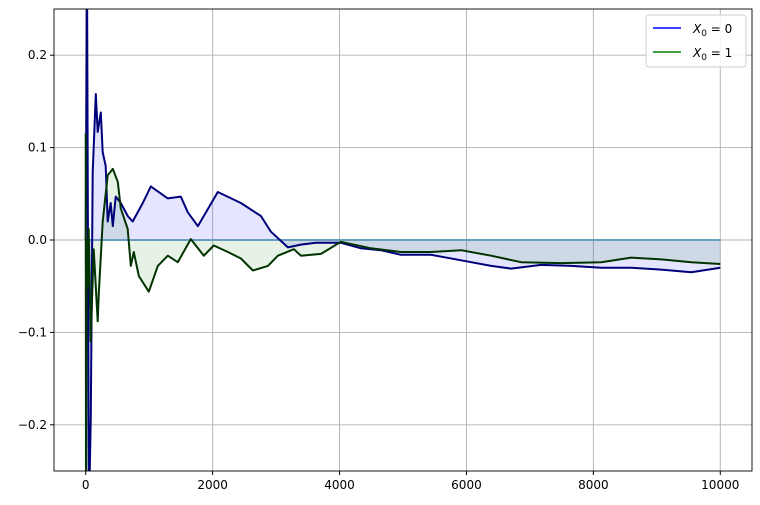 Image resolution: width=760 pixels, height=505 pixels. Describe the element at coordinates (696, 41) in the screenshot. I see `legend: X0 = 0 X0 = 1` at that location.